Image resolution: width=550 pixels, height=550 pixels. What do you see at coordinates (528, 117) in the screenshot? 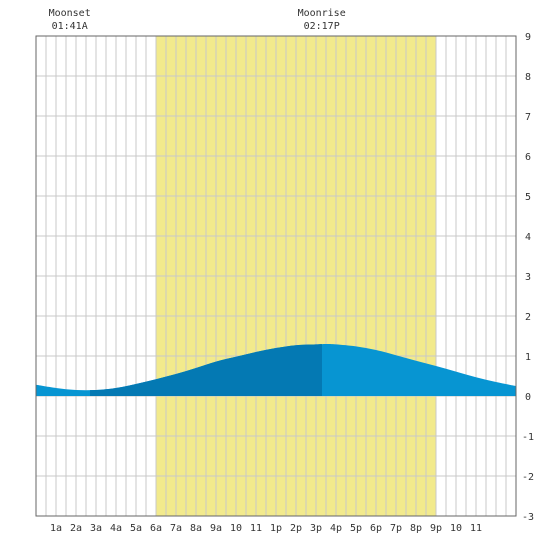
I see `y-tick-label: 7` at bounding box center [528, 117].